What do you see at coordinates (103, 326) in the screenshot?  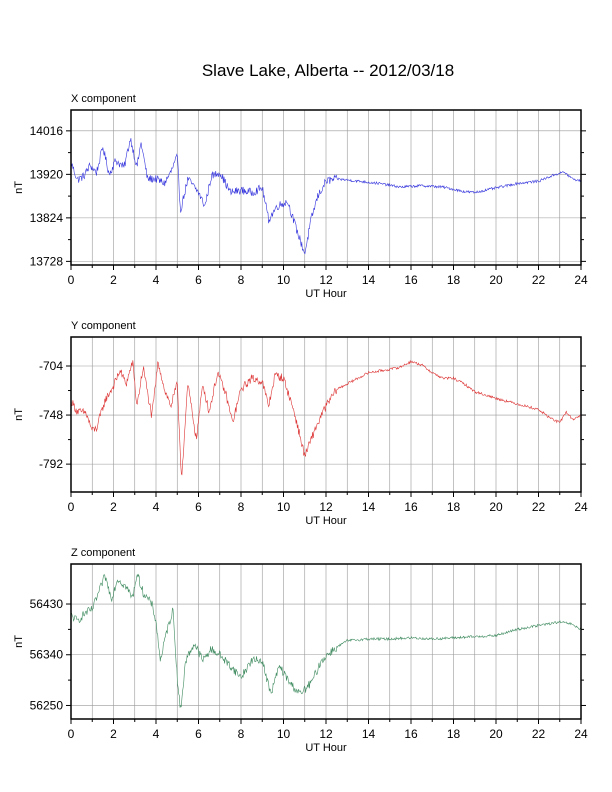 I see `panel-title: Y component` at bounding box center [103, 326].